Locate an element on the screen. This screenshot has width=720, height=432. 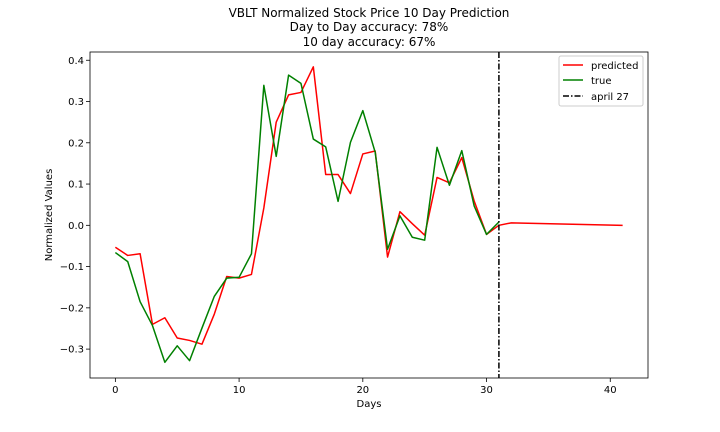
x-tick-label: 10 is located at coordinates (239, 390).